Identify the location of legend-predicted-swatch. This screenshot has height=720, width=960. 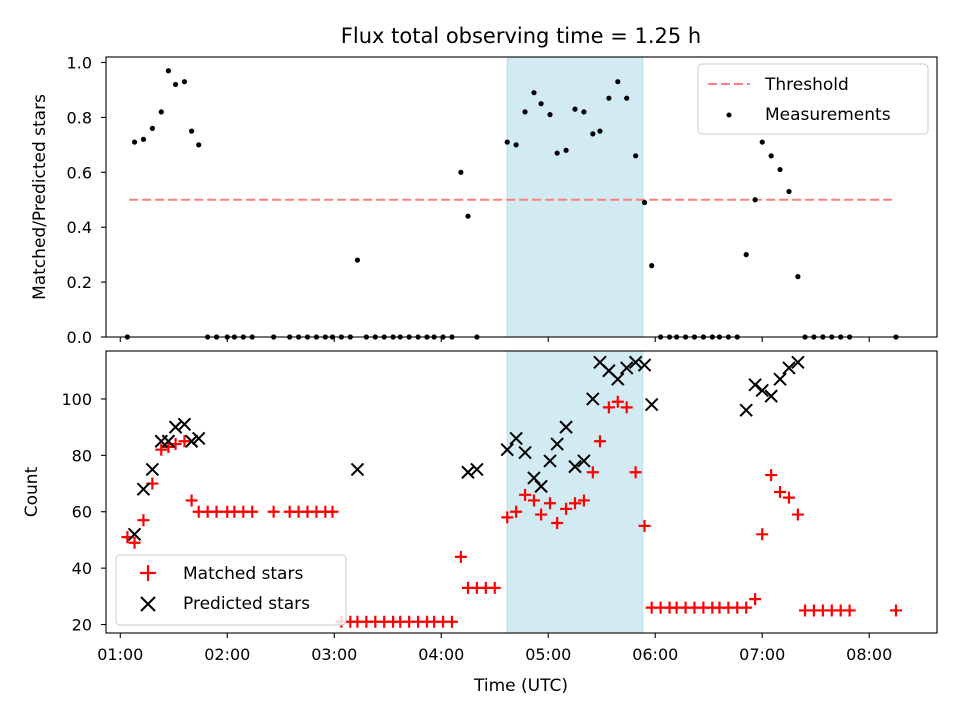
(148, 604).